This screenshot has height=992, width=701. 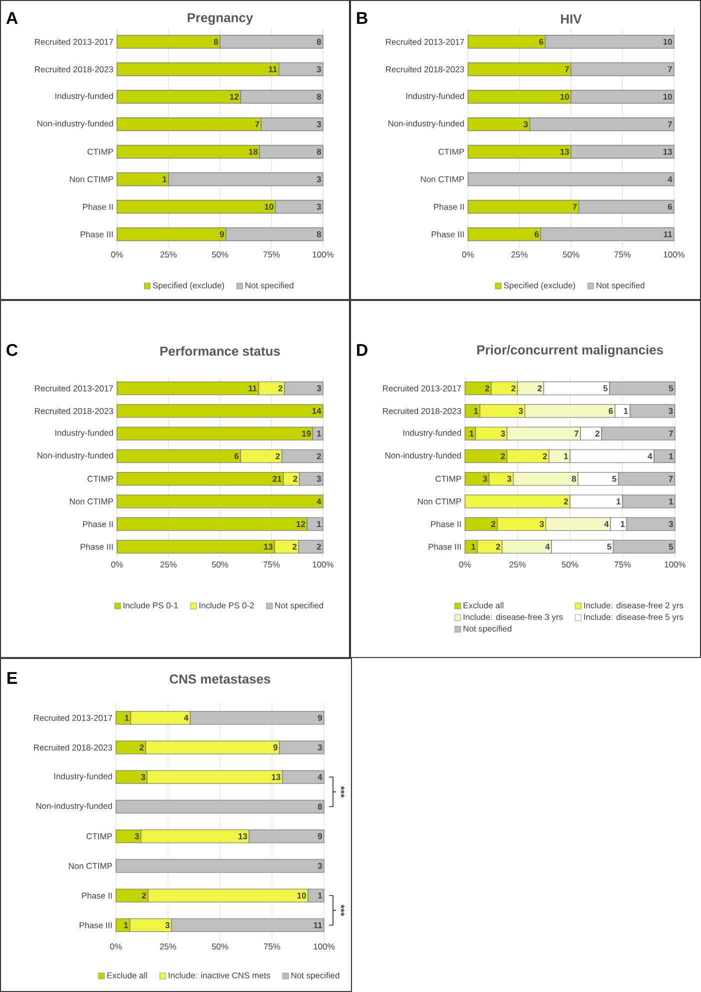 I want to click on chart-title: Performance status, so click(x=220, y=351).